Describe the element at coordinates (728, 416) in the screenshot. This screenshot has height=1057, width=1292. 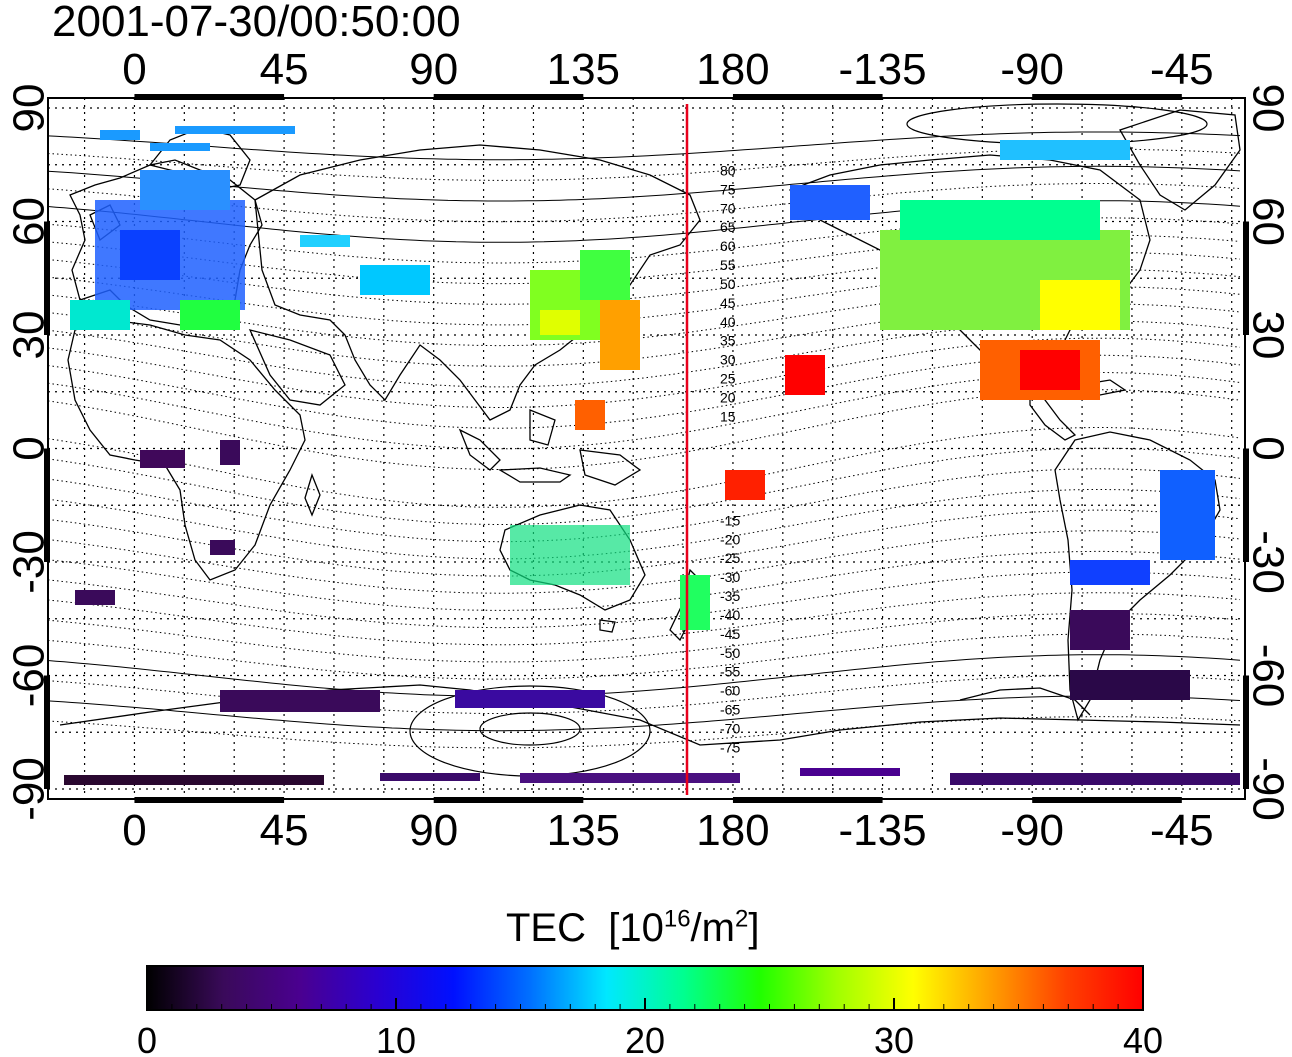
I see `contour-label: 15` at that location.